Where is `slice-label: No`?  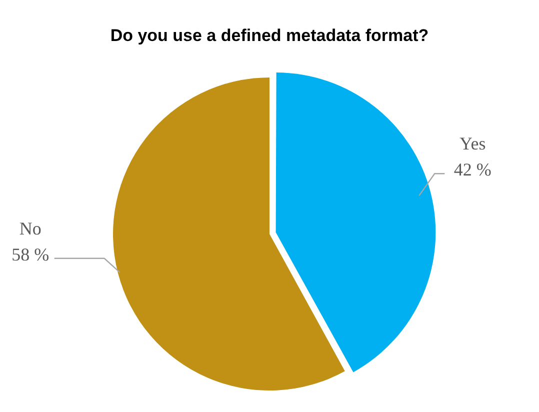
slice-label: No is located at coordinates (30, 228).